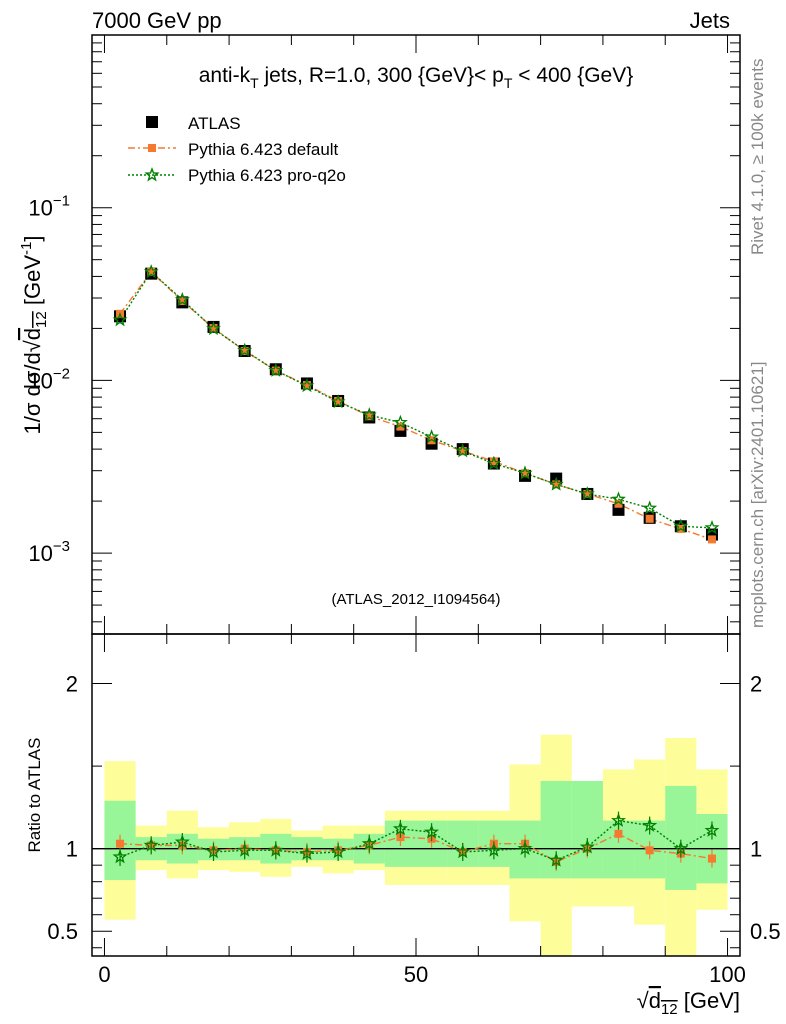 This screenshot has height=1024, width=786. Describe the element at coordinates (643, 1000) in the screenshot. I see `xlabel-root: √` at that location.